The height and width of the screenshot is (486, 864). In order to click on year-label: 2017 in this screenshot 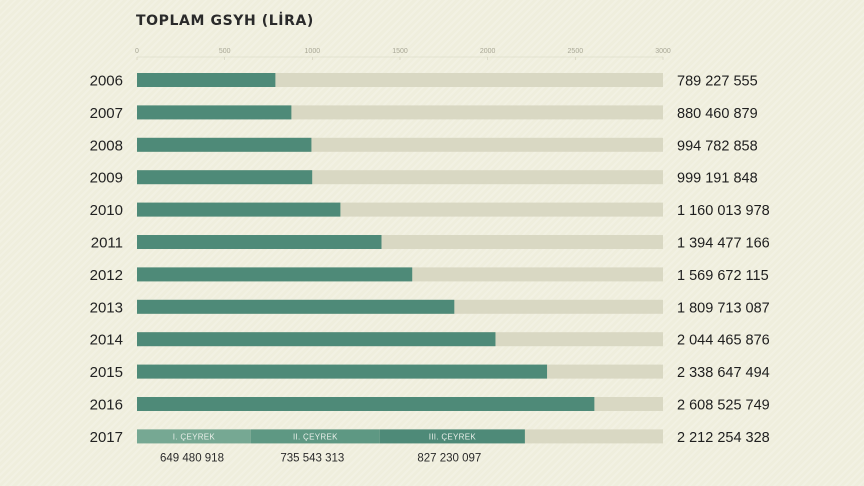, I will do `click(106, 437)`.